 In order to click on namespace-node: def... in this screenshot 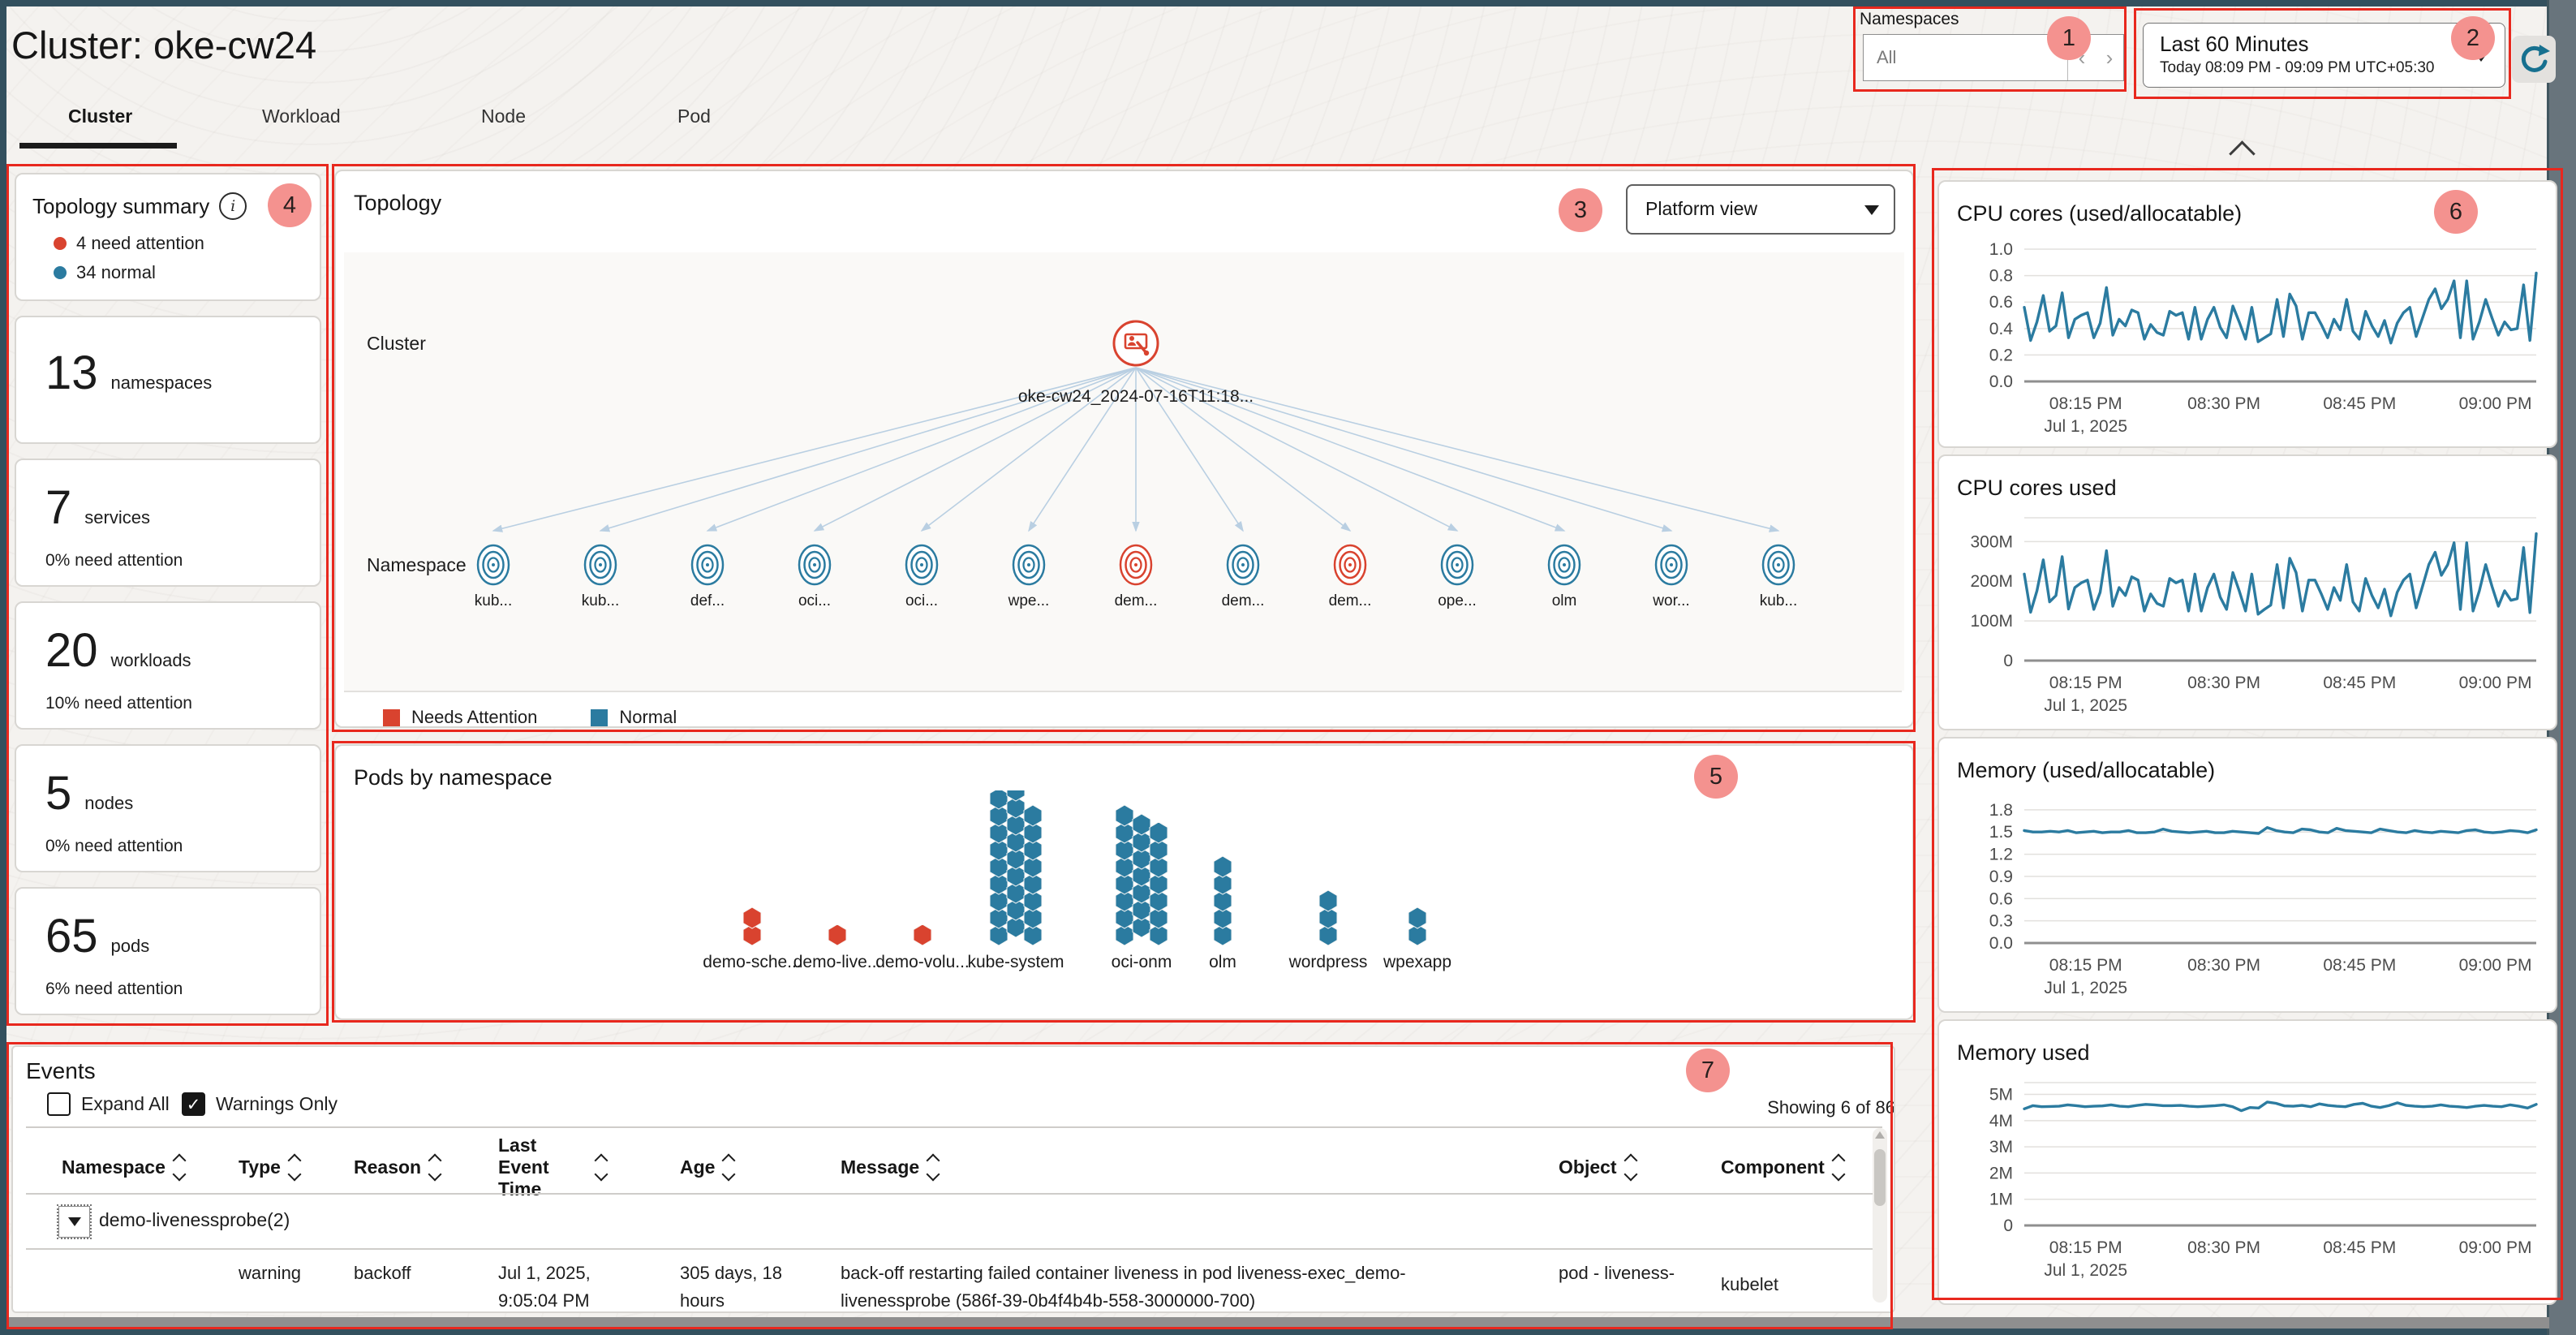, I will do `click(707, 576)`.